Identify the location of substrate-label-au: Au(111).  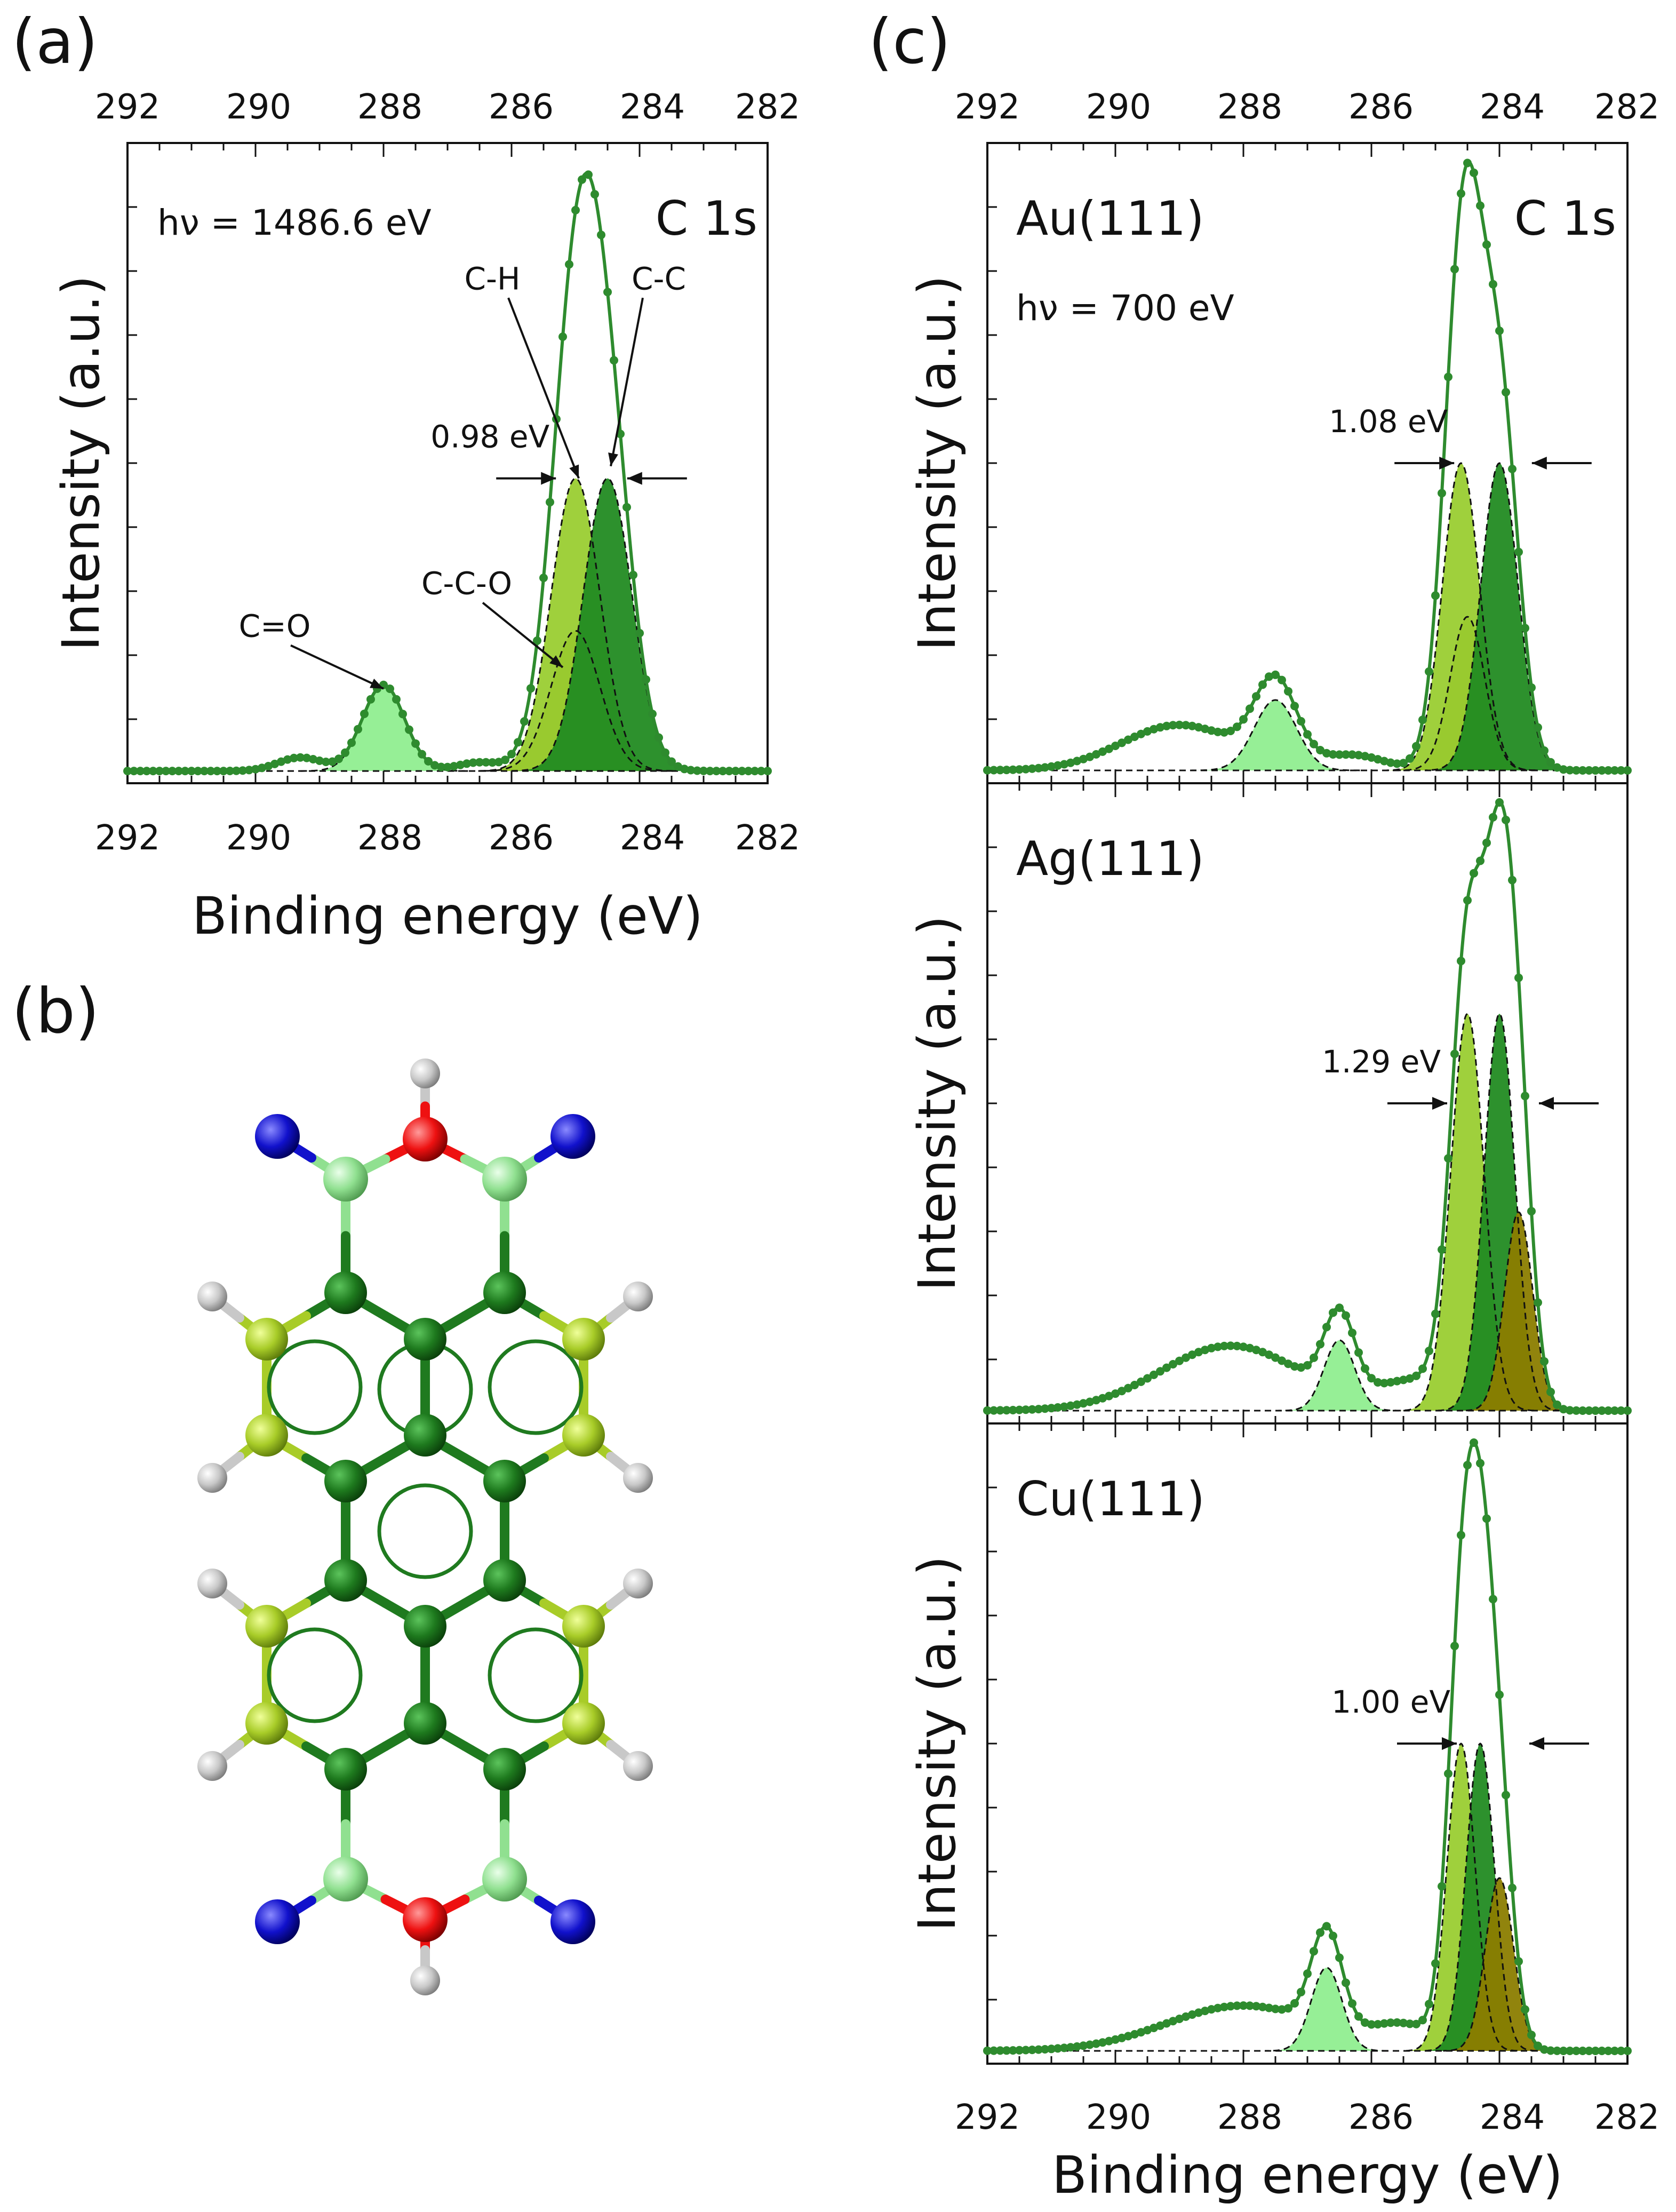
(1110, 218).